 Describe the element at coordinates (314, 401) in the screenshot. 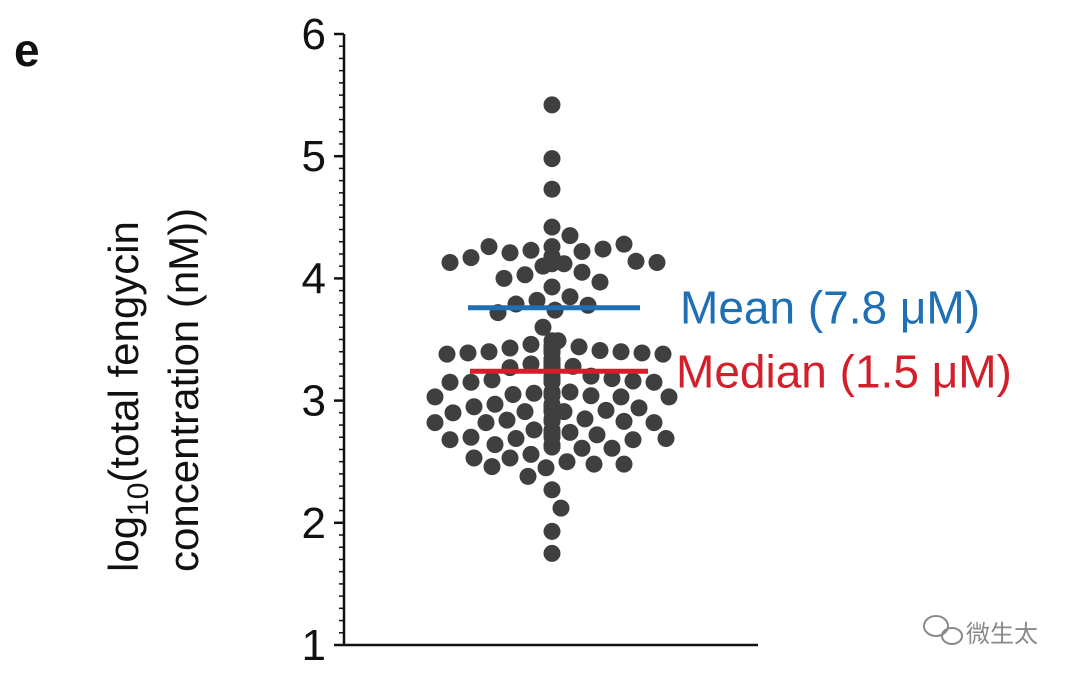

I see `y-tick-label: 3` at that location.